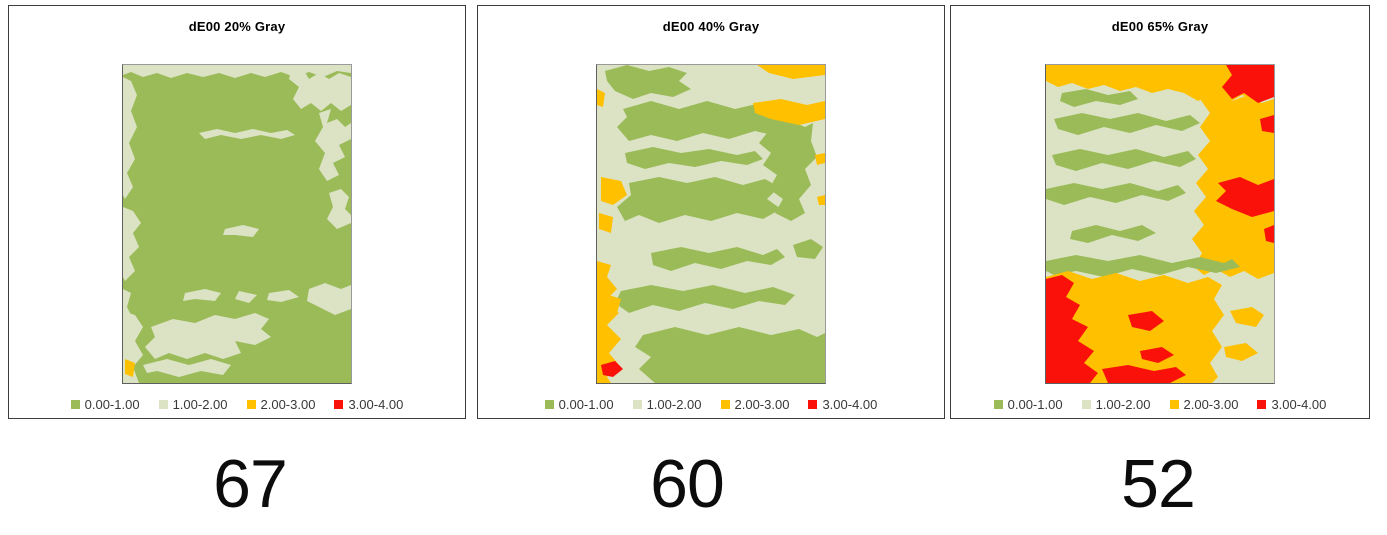 This screenshot has width=1387, height=535. What do you see at coordinates (237, 224) in the screenshot?
I see `heatmap-surface-20-gray` at bounding box center [237, 224].